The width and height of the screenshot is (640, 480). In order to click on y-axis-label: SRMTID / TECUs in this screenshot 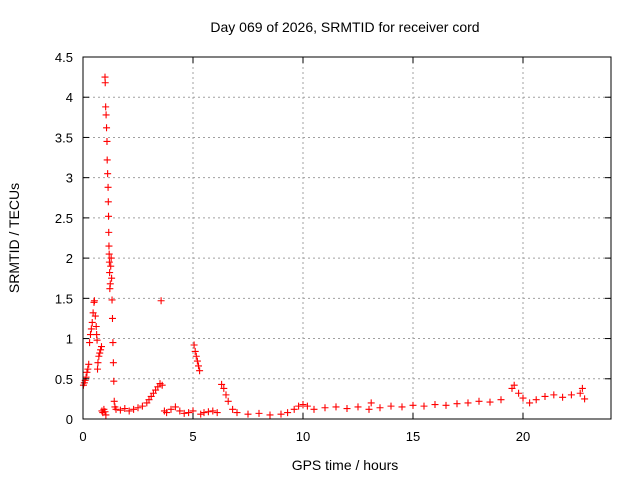, I will do `click(14, 238)`.